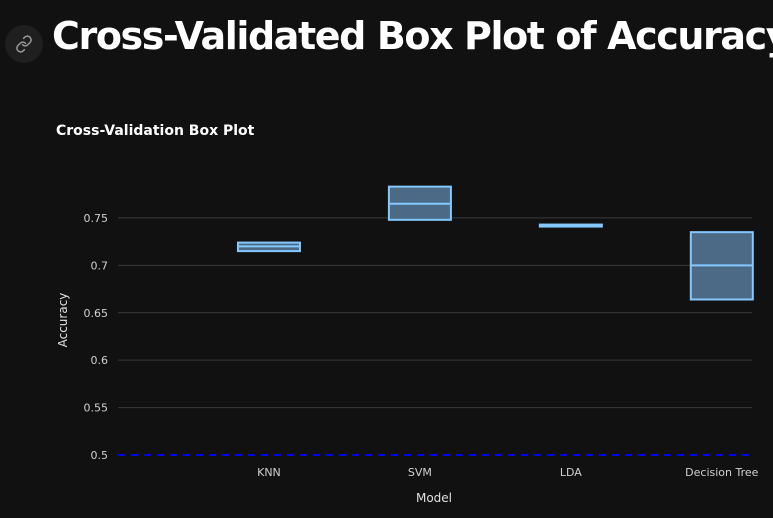 This screenshot has height=518, width=773. I want to click on y-tick-labels: 0.5 0.55 0.6 0.65 0.7 0.75, so click(96, 337).